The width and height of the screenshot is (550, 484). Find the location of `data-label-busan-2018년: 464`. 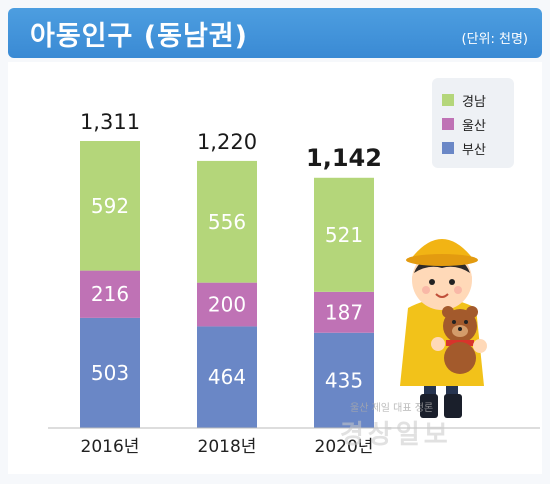

data-label-busan-2018년: 464 is located at coordinates (227, 377).